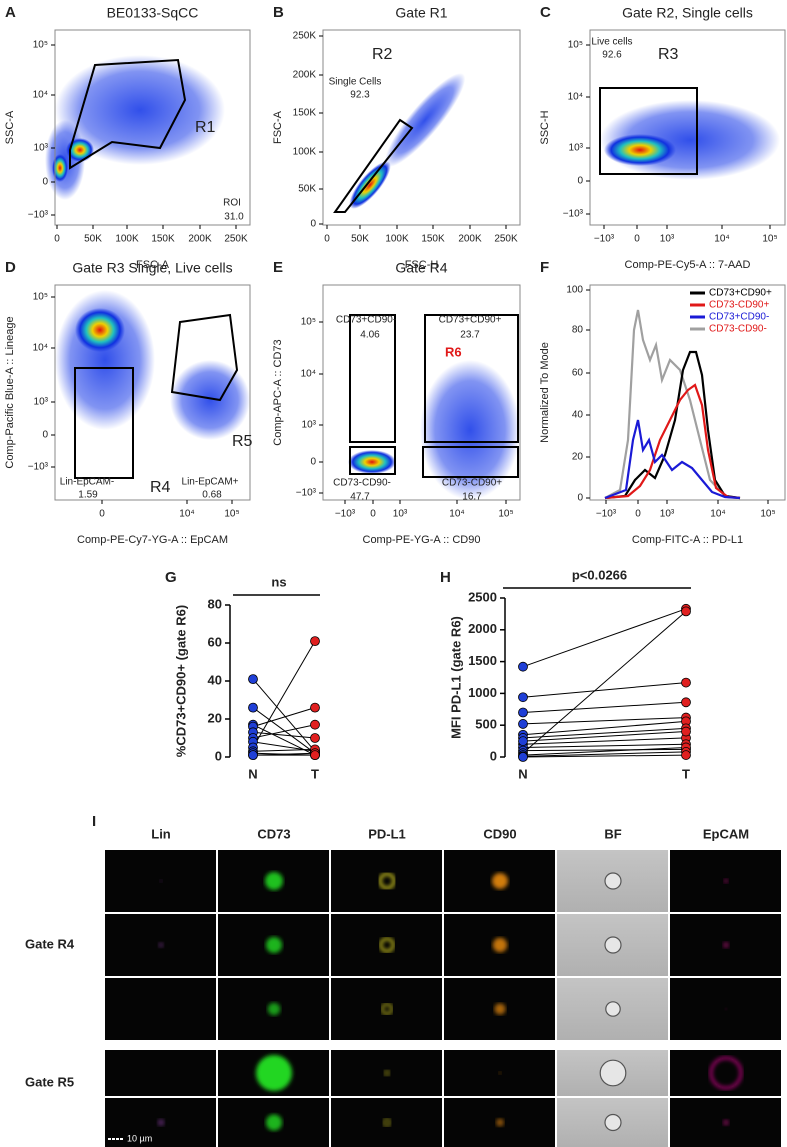 This screenshot has height=1147, width=787. Describe the element at coordinates (740, 293) in the screenshot. I see `legend-label: CD73+CD90+` at that location.